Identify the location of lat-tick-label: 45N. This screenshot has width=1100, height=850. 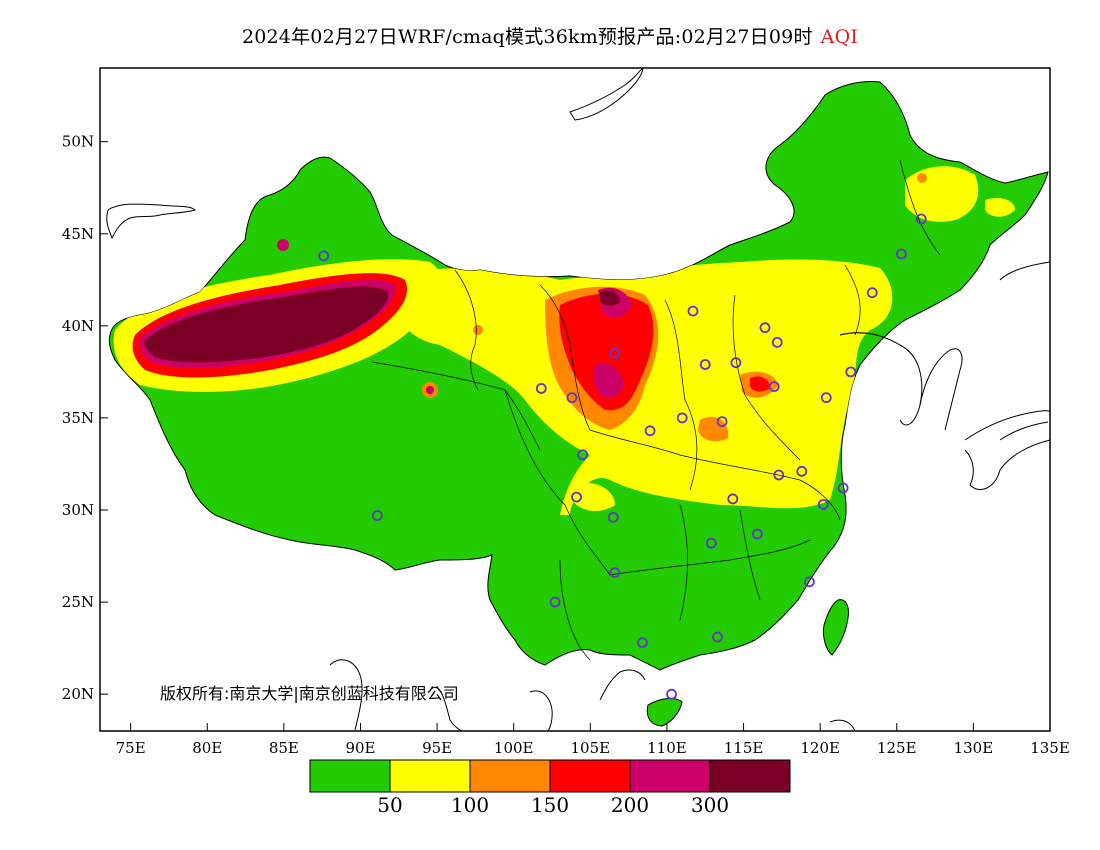
(78, 234).